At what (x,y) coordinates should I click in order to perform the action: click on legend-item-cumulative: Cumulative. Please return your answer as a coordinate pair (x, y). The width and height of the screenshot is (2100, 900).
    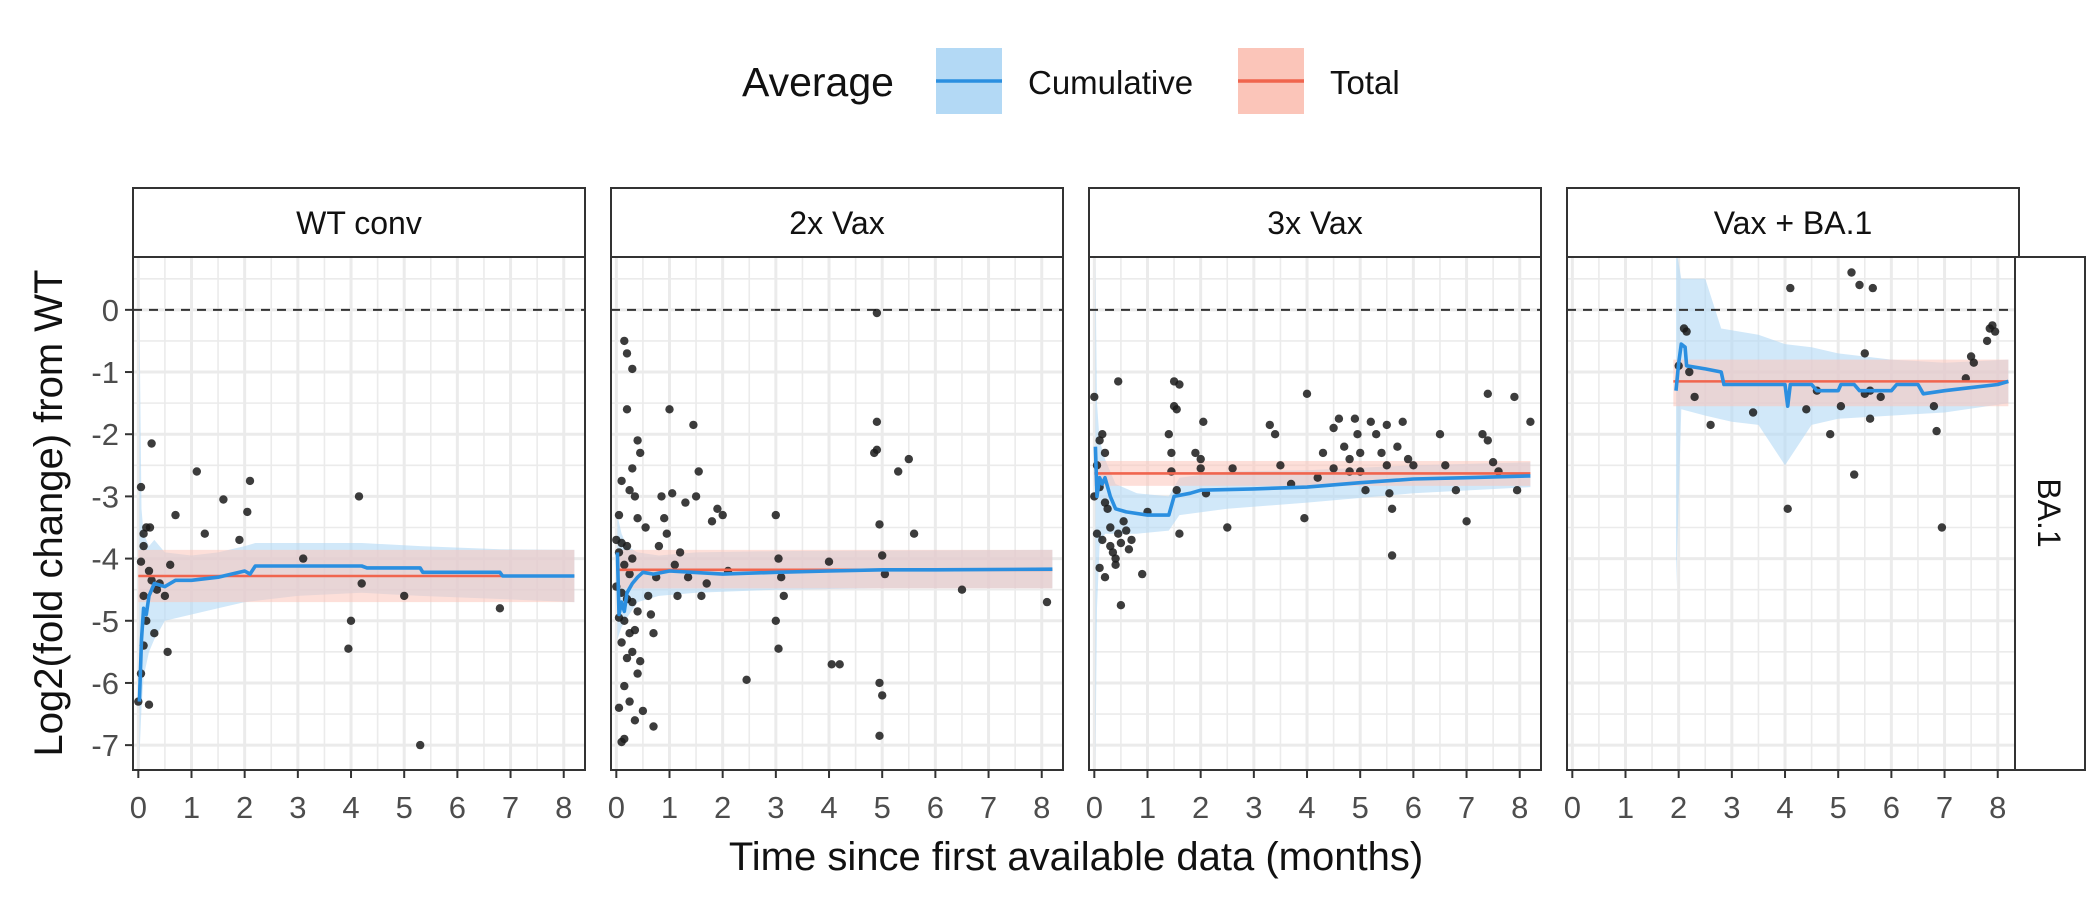
    Looking at the image, I should click on (1064, 81).